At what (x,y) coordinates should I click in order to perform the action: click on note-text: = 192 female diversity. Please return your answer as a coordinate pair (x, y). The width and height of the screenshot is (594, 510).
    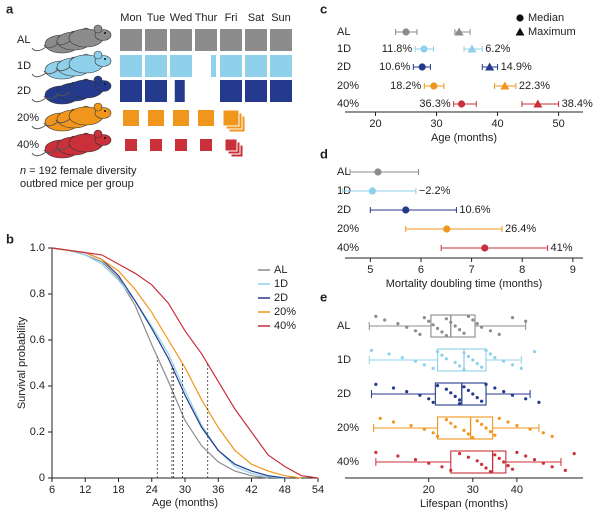
    Looking at the image, I should click on (81, 171).